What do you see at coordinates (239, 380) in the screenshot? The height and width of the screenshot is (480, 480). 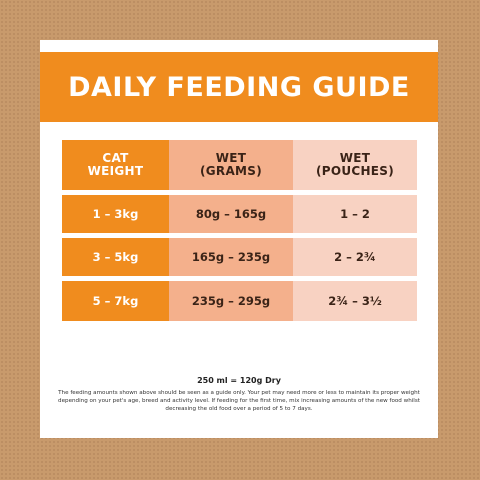 I see `conversion-text: 250 ml = 120g Dry` at bounding box center [239, 380].